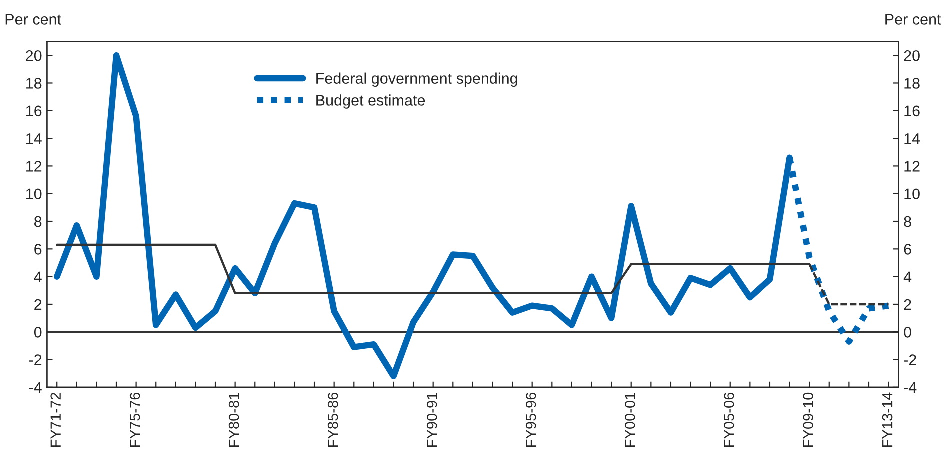 The image size is (944, 464). What do you see at coordinates (912, 194) in the screenshot?
I see `y2-tick-label: 10` at bounding box center [912, 194].